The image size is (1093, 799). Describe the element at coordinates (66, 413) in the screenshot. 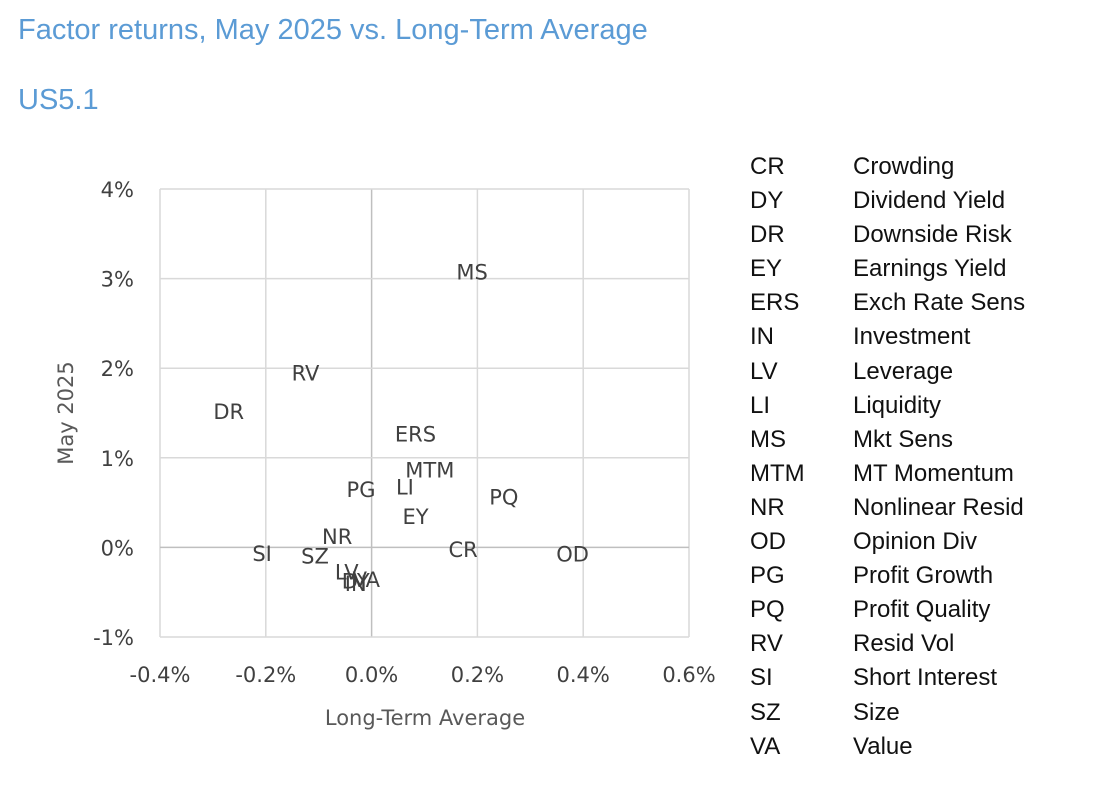

I see `y-axis-title: May 2025` at that location.